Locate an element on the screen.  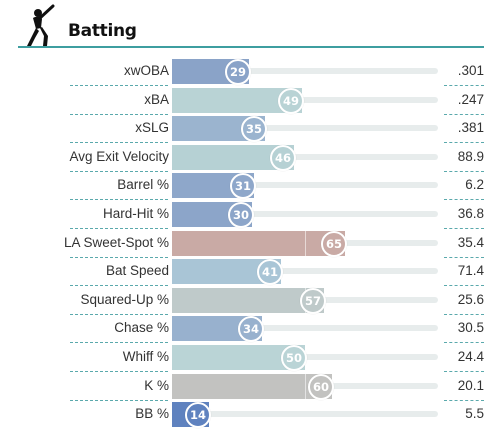
stat-label: Chase % is located at coordinates (141, 328).